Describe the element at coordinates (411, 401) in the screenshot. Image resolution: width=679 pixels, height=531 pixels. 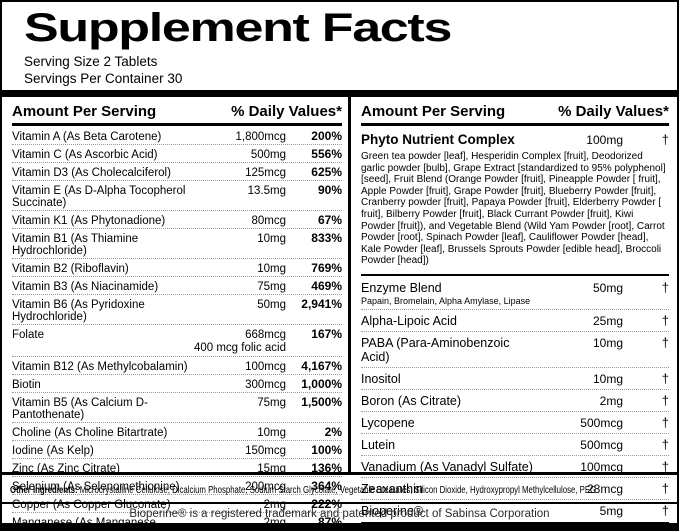
I see `nutrient-name: Boron (As Citrate)` at that location.